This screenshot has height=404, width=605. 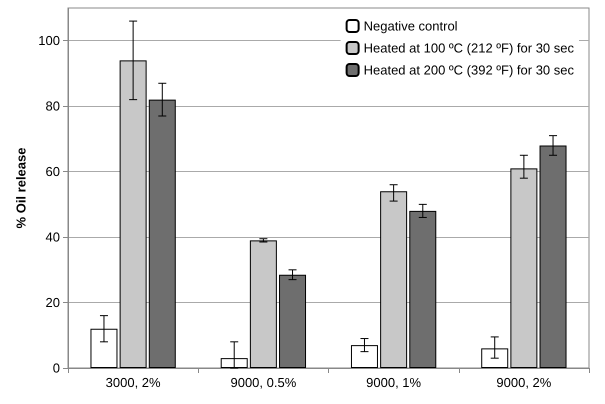 What do you see at coordinates (53, 302) in the screenshot?
I see `y-tick-label: 20` at bounding box center [53, 302].